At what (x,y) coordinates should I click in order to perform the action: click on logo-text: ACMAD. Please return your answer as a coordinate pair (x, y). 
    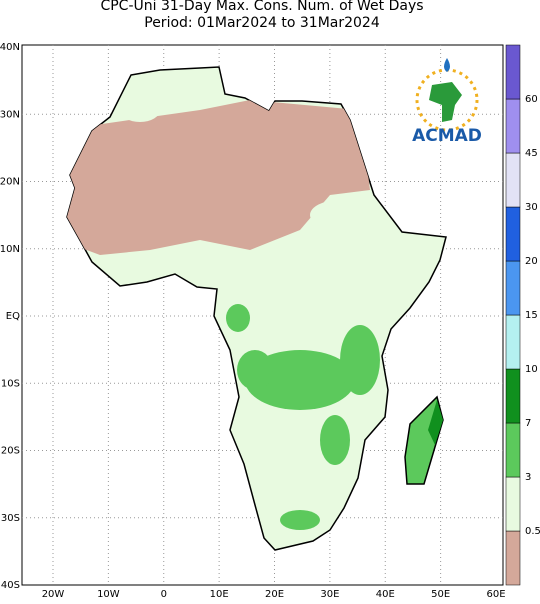
    Looking at the image, I should click on (447, 136).